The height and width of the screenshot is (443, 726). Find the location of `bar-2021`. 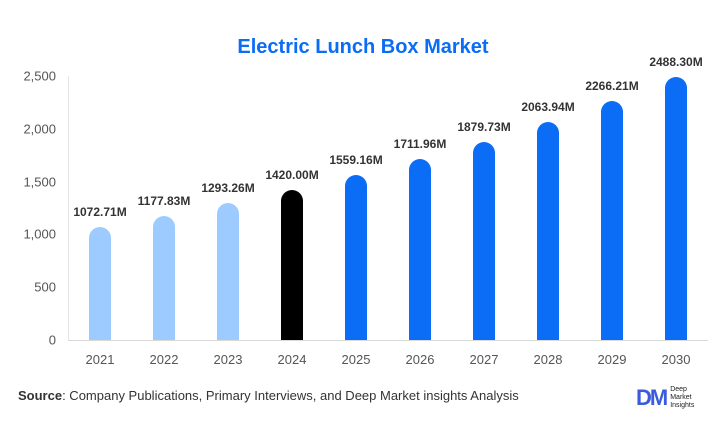

bar-2021 is located at coordinates (100, 283).